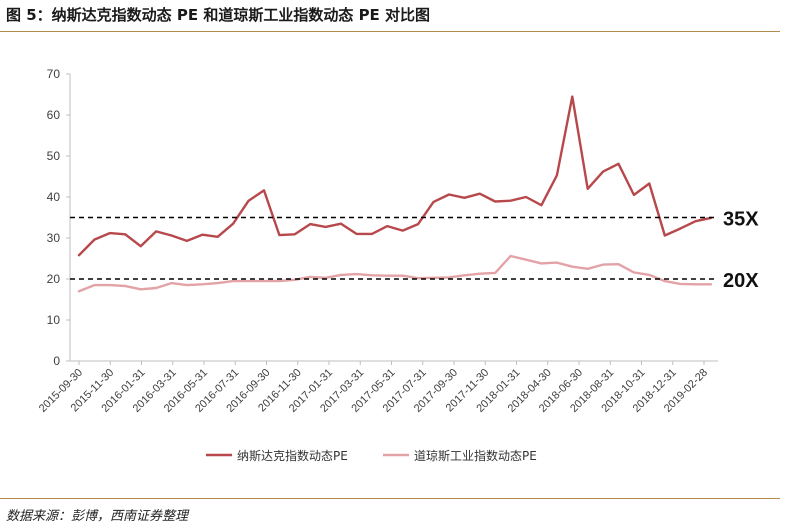 The width and height of the screenshot is (792, 525). Describe the element at coordinates (414, 250) in the screenshot. I see `reference-lines: 35X 20X` at that location.